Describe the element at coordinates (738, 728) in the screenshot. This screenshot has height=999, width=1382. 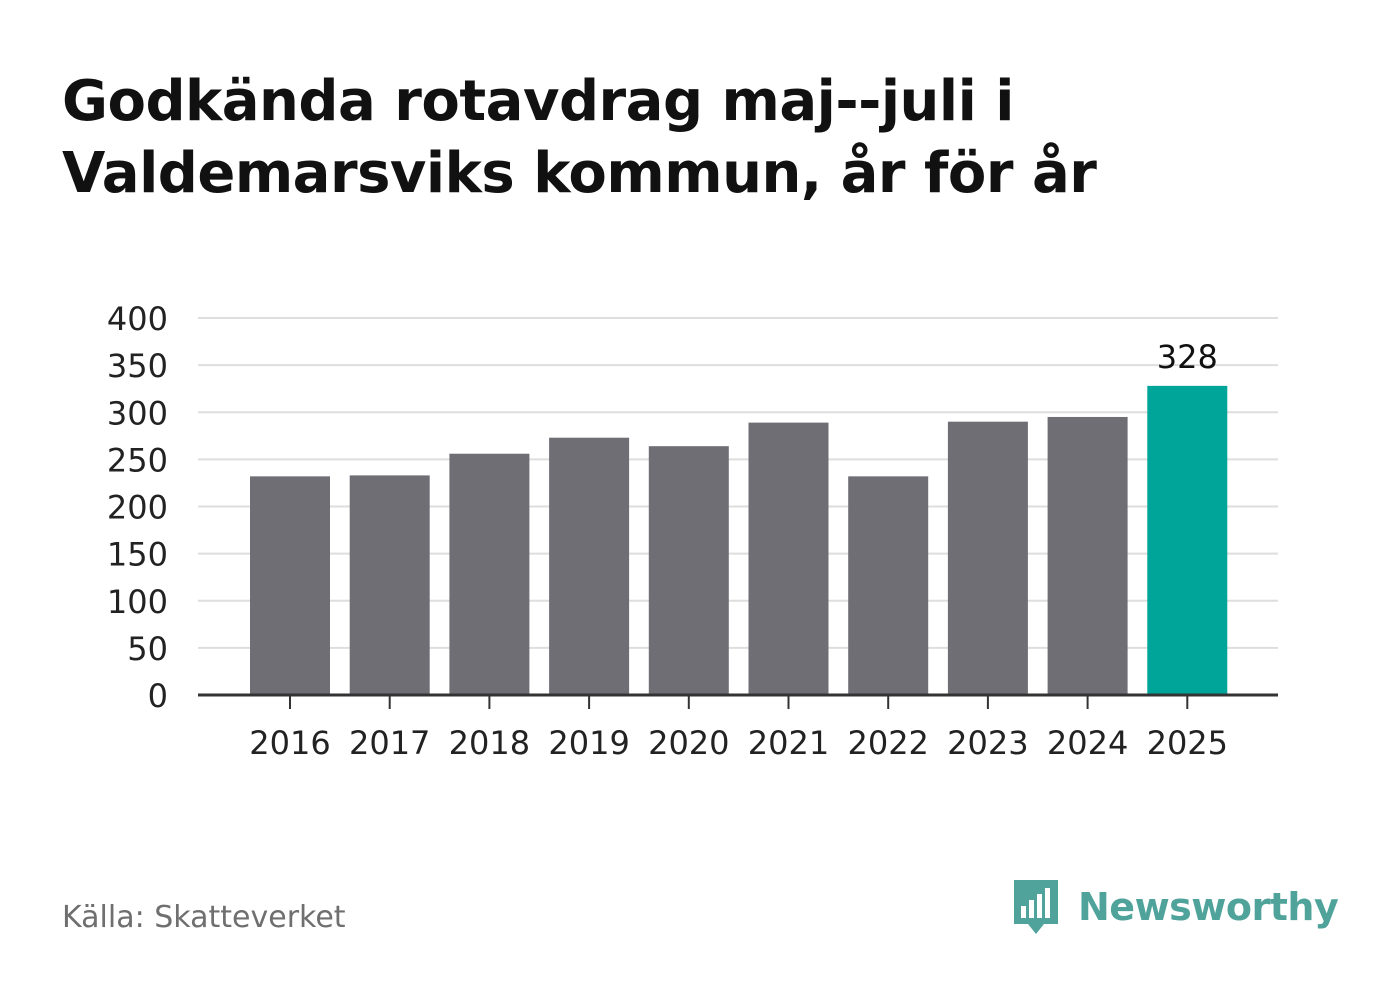
I see `x-axis-ticks: 2016 2017 2018 2019 2020 2021 2022 2023 2024 2025` at that location.